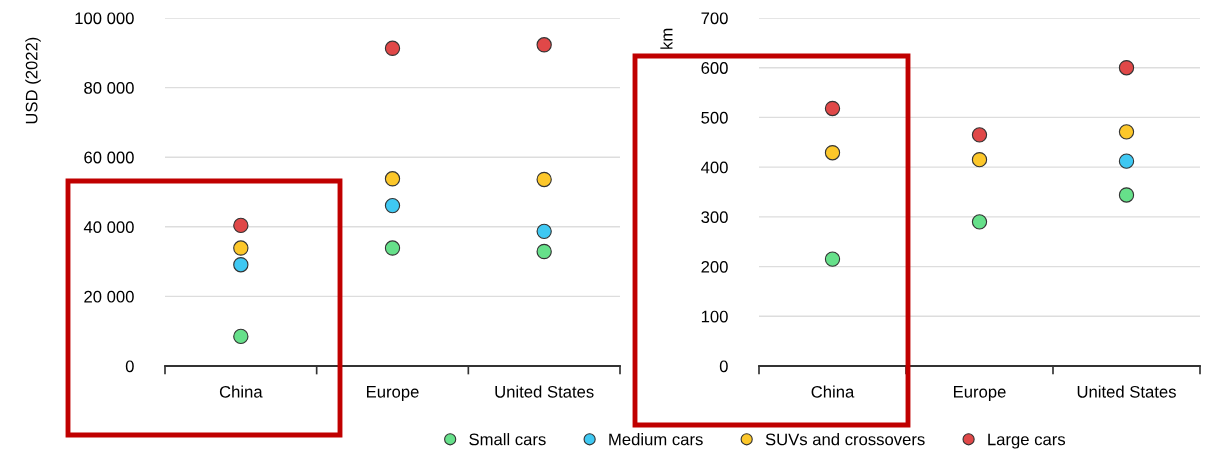  I want to click on y-axis-title: km, so click(666, 38).